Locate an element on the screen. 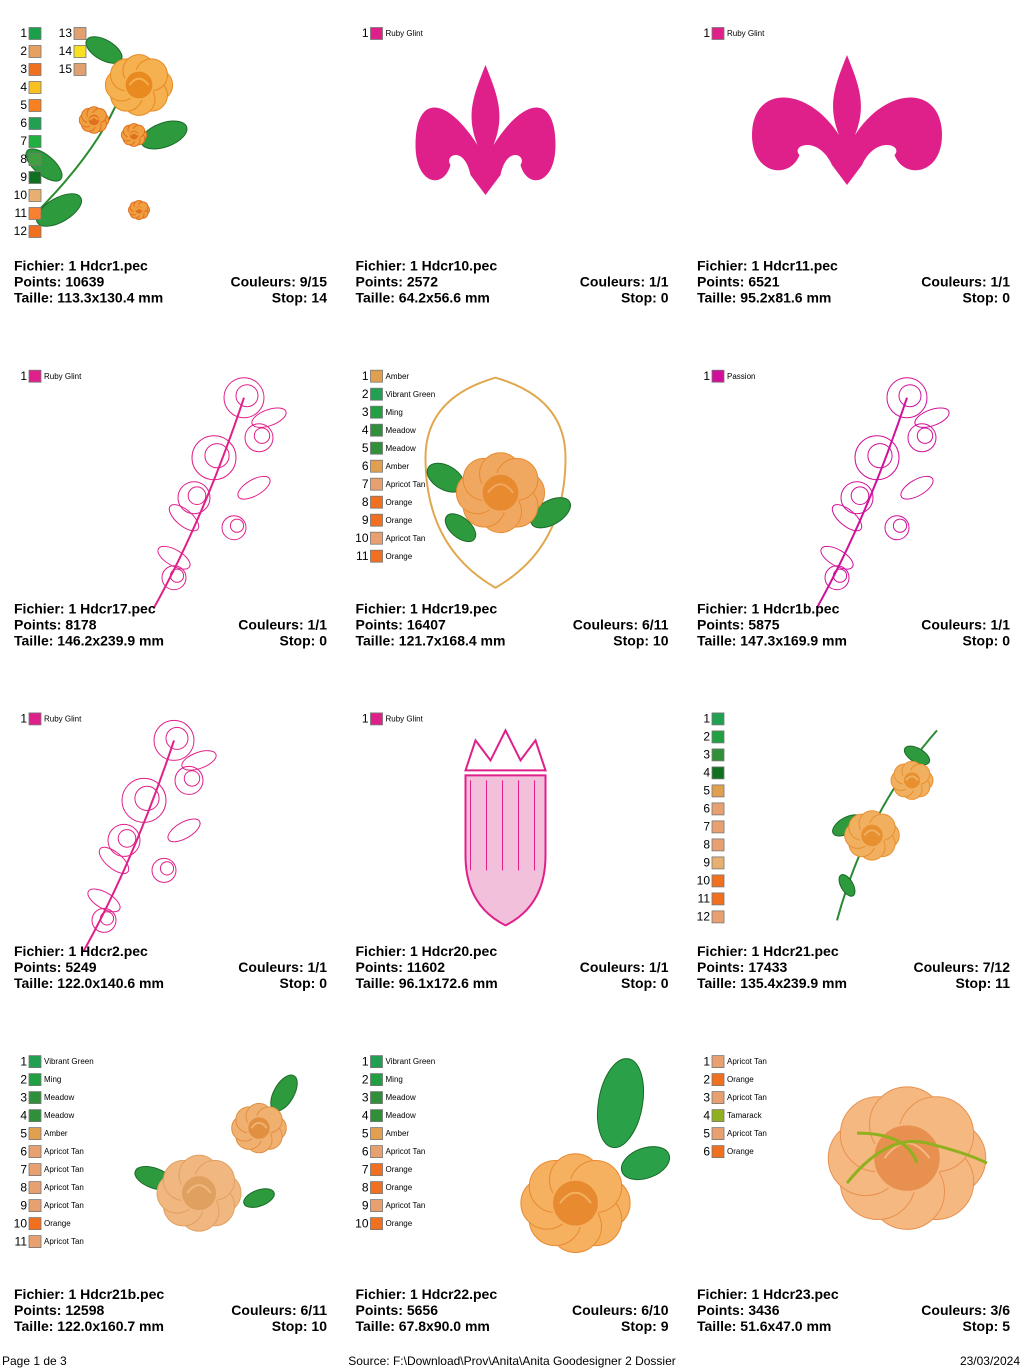 This screenshot has width=1024, height=1370. page-number: Page 1 de 3 is located at coordinates (34, 1361).